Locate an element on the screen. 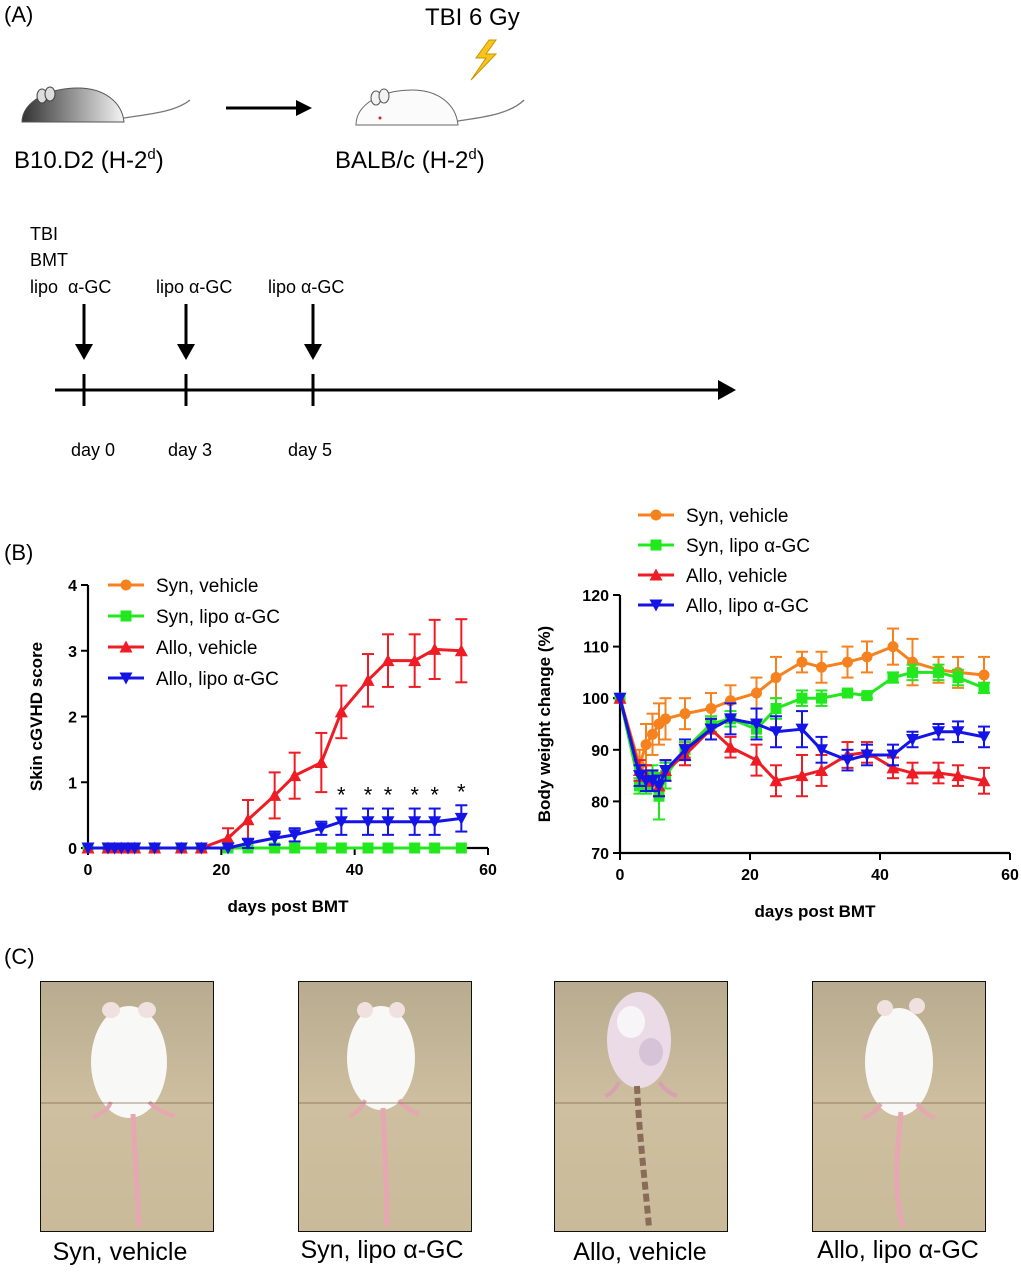  skin-significance-5: * is located at coordinates (461, 791).